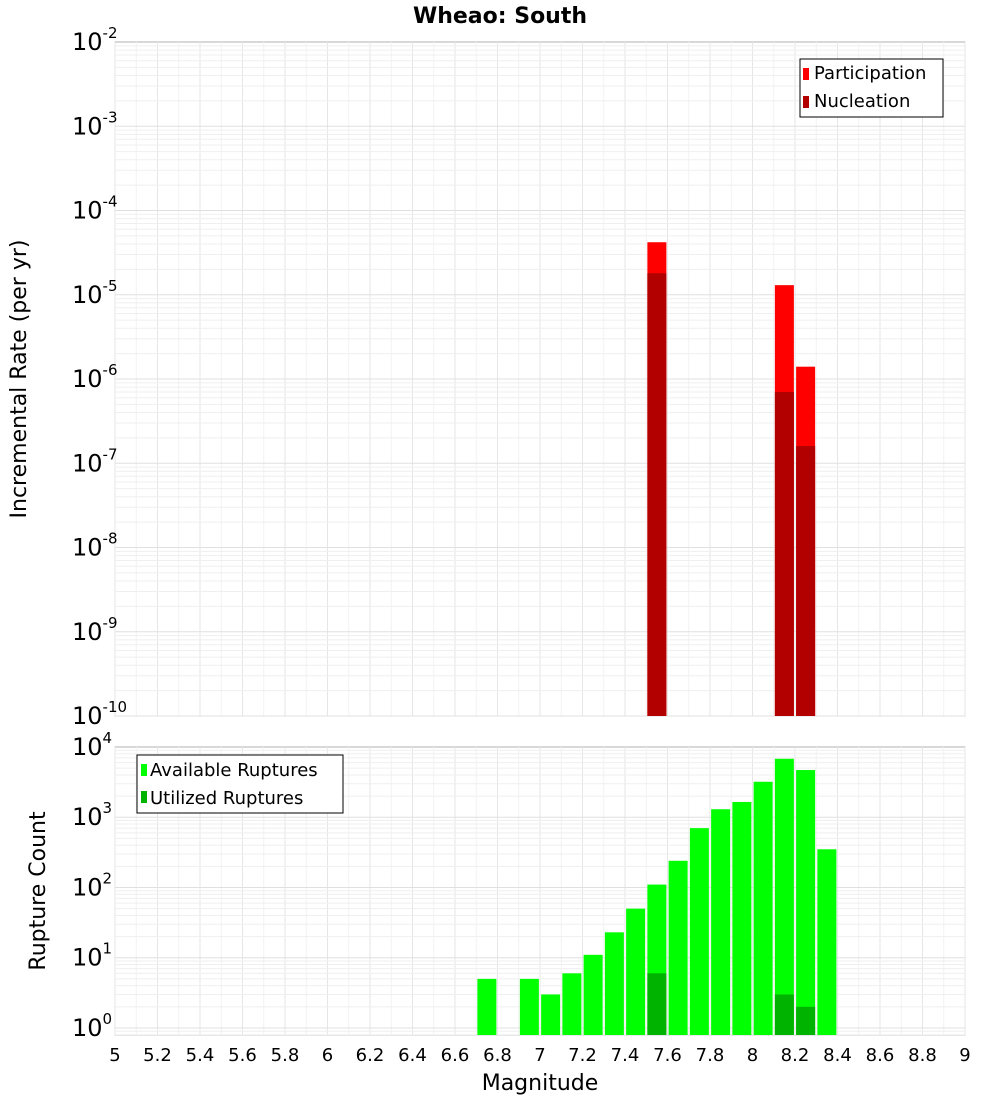  I want to click on x-tick-label: 8.6, so click(880, 1055).